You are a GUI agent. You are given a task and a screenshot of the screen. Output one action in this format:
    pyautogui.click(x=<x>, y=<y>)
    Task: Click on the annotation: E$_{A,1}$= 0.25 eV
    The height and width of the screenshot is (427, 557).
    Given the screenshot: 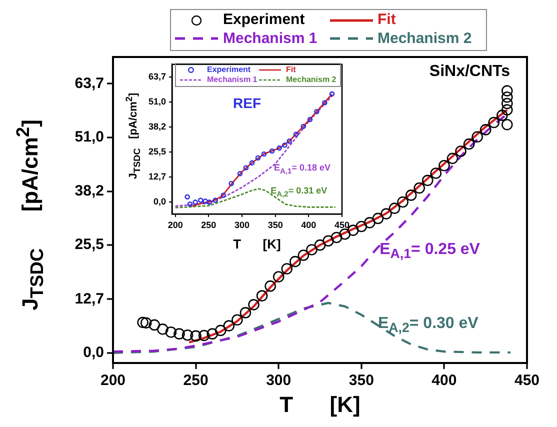 What is the action you would take?
    pyautogui.click(x=430, y=251)
    